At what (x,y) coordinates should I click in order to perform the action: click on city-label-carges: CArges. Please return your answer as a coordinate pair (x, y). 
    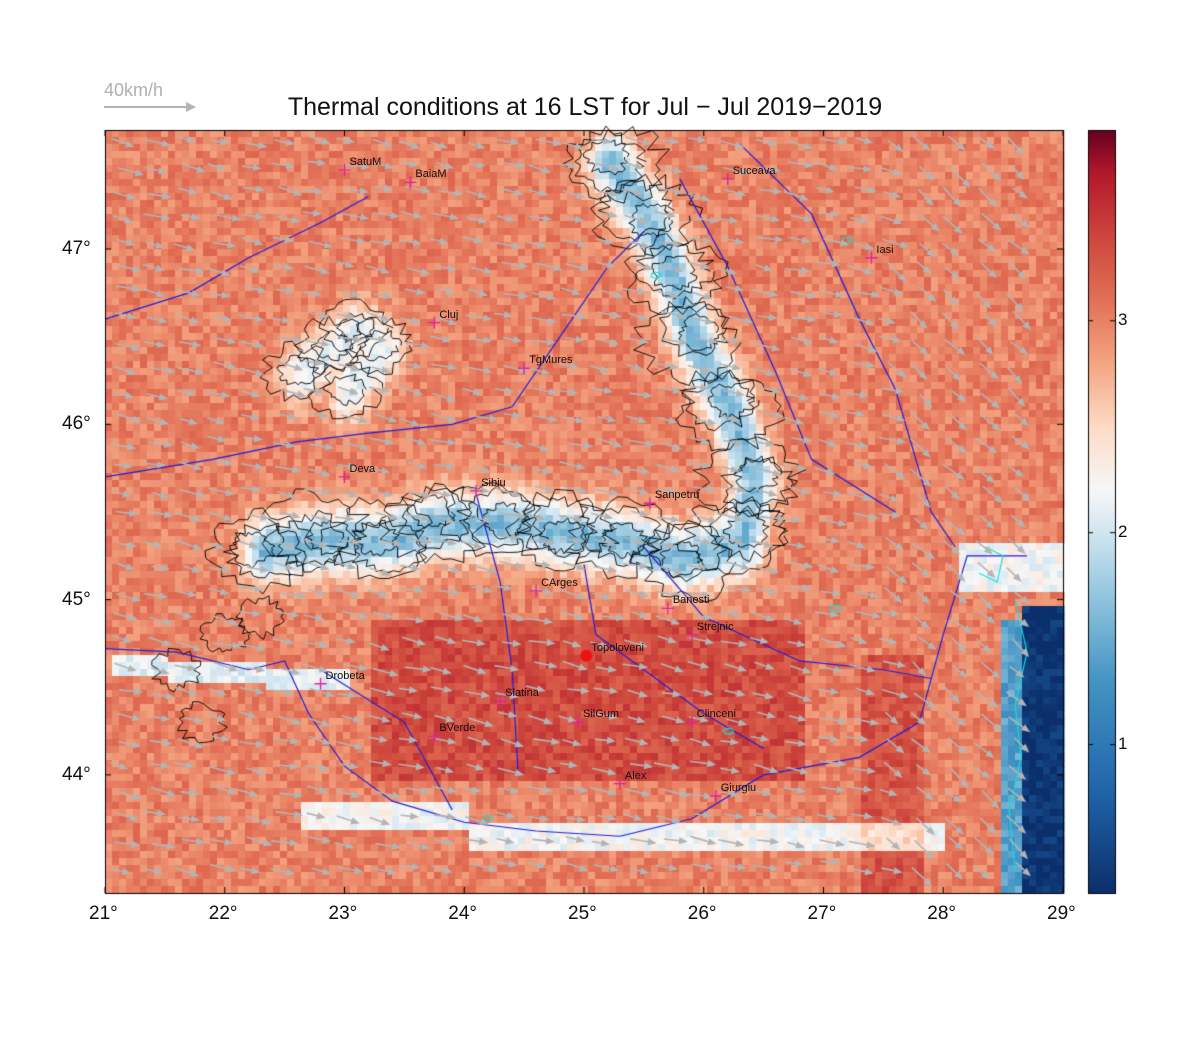
    Looking at the image, I should click on (559, 582).